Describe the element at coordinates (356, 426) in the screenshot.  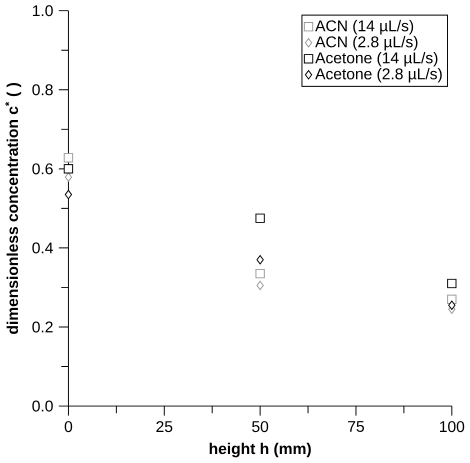
I see `x-tick-label: 75` at that location.